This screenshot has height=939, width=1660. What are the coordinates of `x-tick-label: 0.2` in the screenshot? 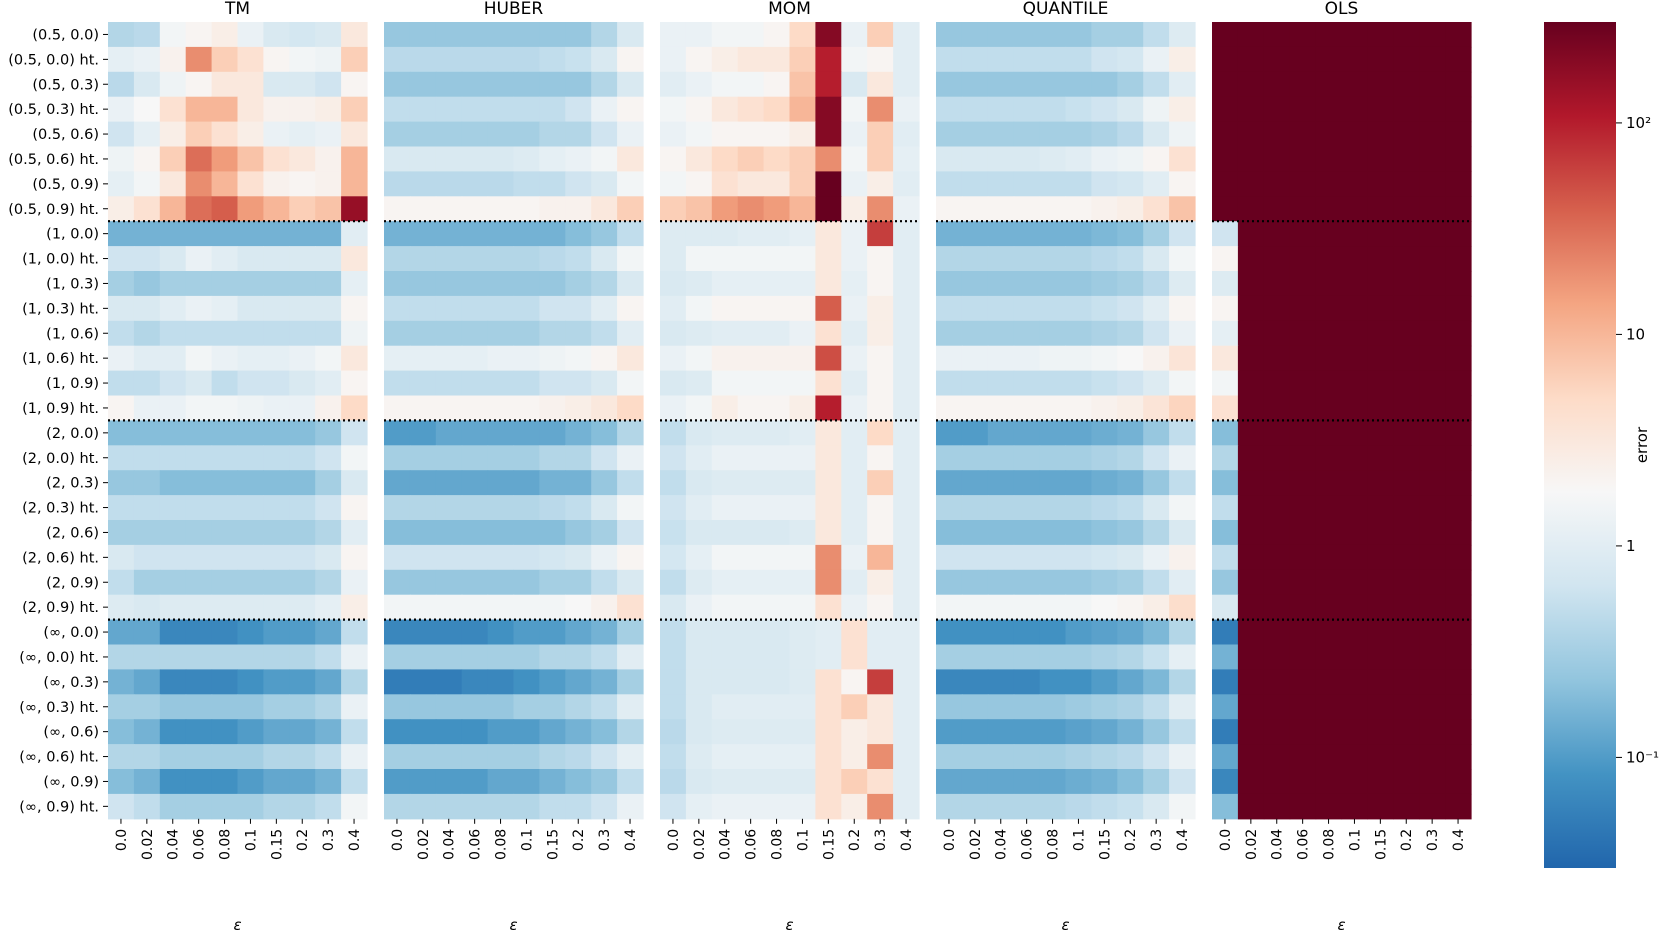 It's located at (855, 840).